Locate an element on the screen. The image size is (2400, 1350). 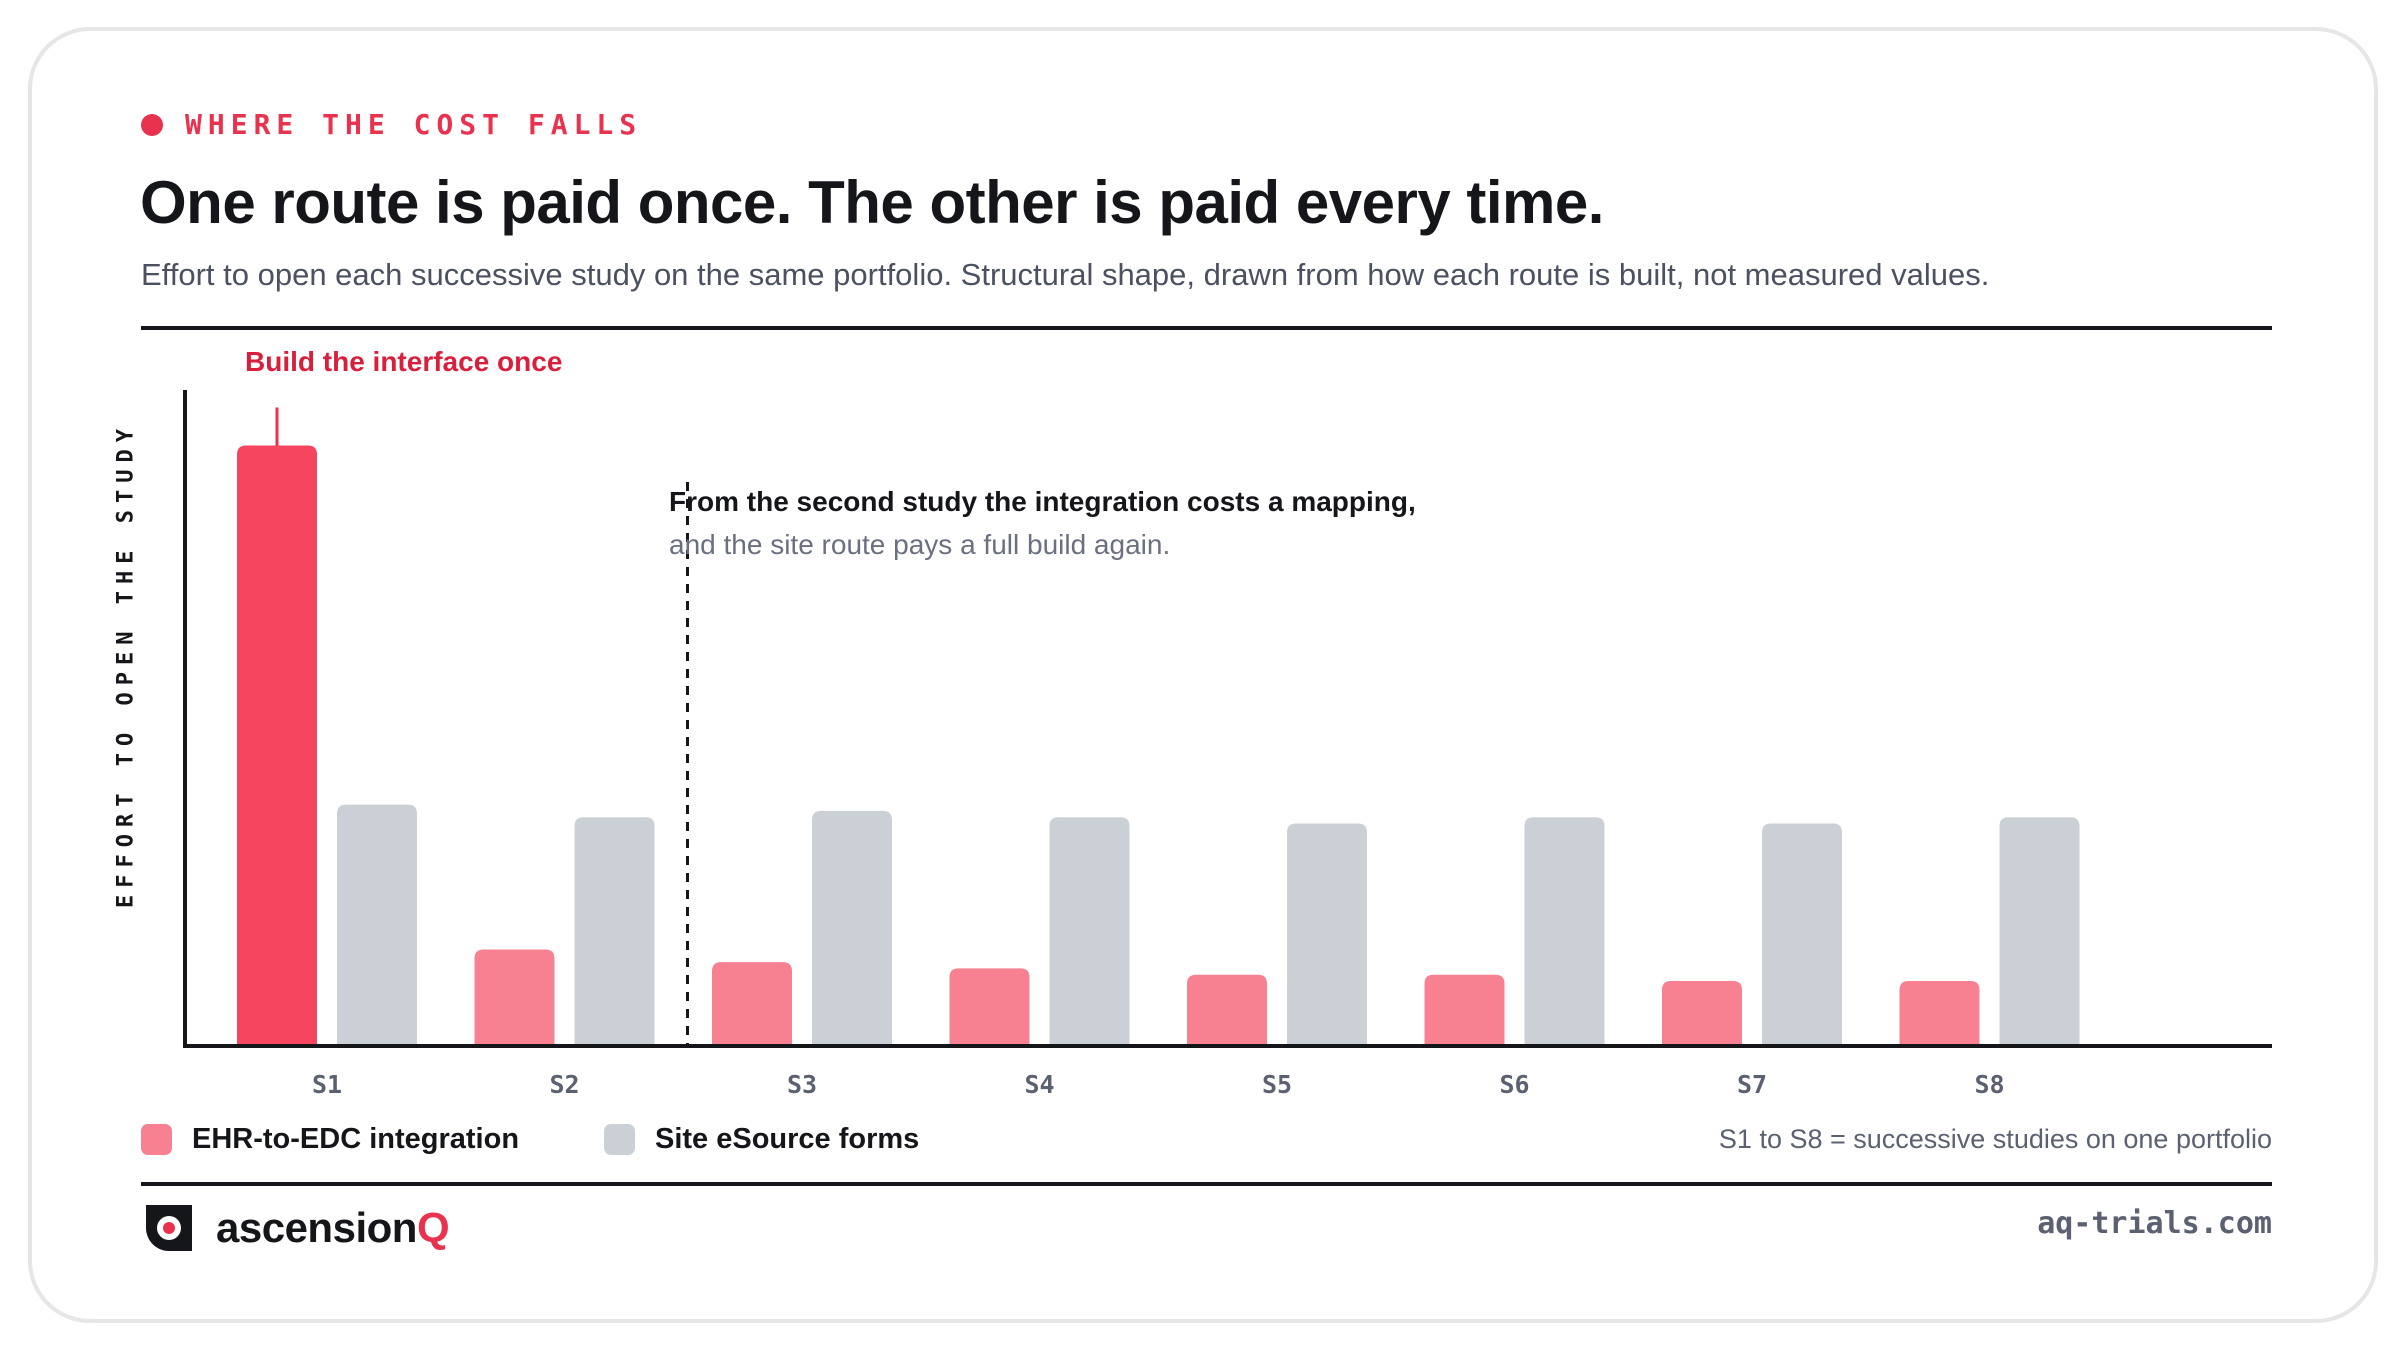
site-url: aq-trials.com is located at coordinates (2154, 1223).